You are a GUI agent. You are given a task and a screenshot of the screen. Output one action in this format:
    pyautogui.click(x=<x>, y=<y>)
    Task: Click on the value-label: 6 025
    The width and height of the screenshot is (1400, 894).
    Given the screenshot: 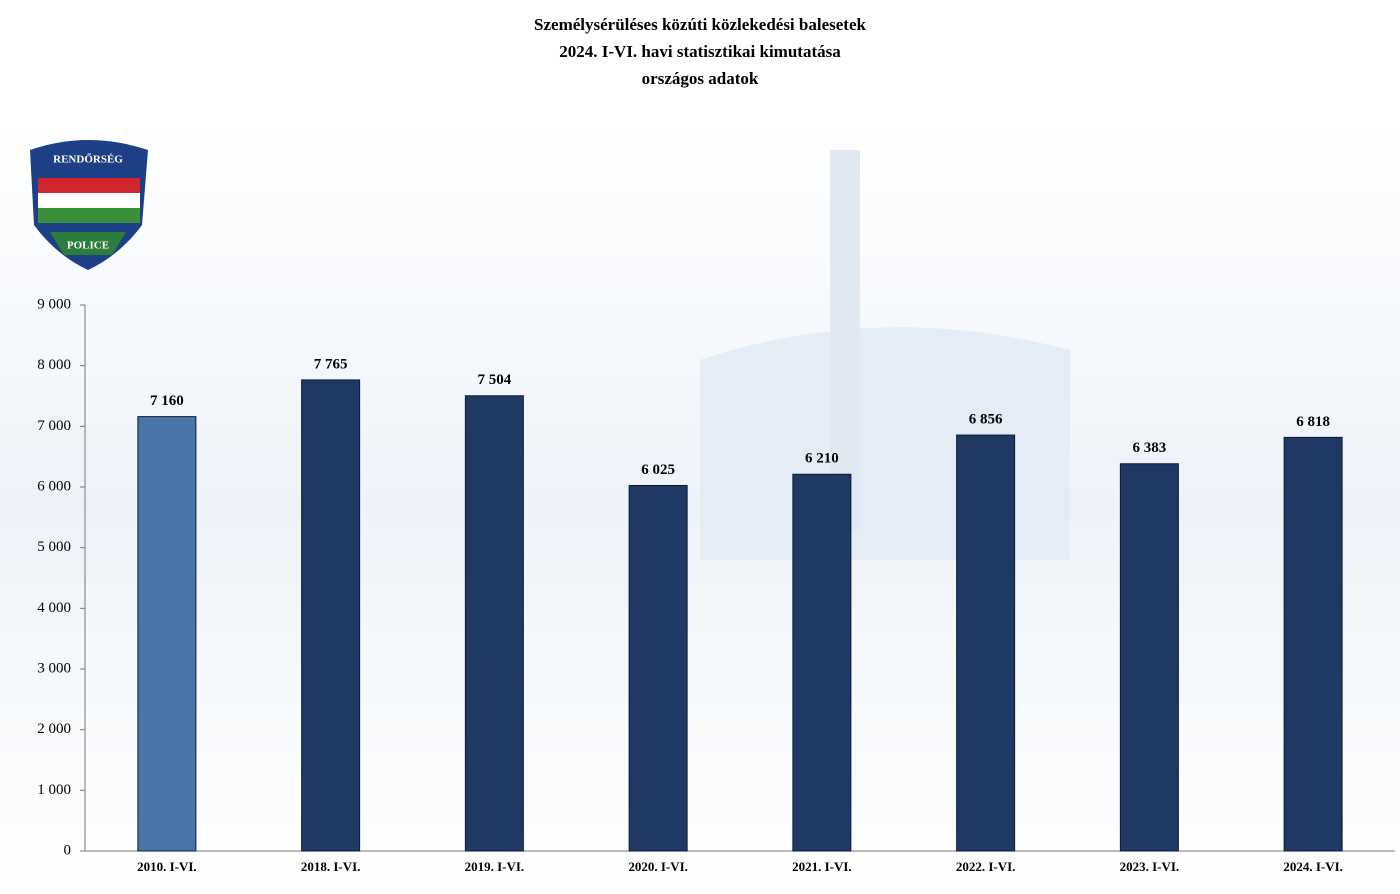 What is the action you would take?
    pyautogui.click(x=658, y=470)
    